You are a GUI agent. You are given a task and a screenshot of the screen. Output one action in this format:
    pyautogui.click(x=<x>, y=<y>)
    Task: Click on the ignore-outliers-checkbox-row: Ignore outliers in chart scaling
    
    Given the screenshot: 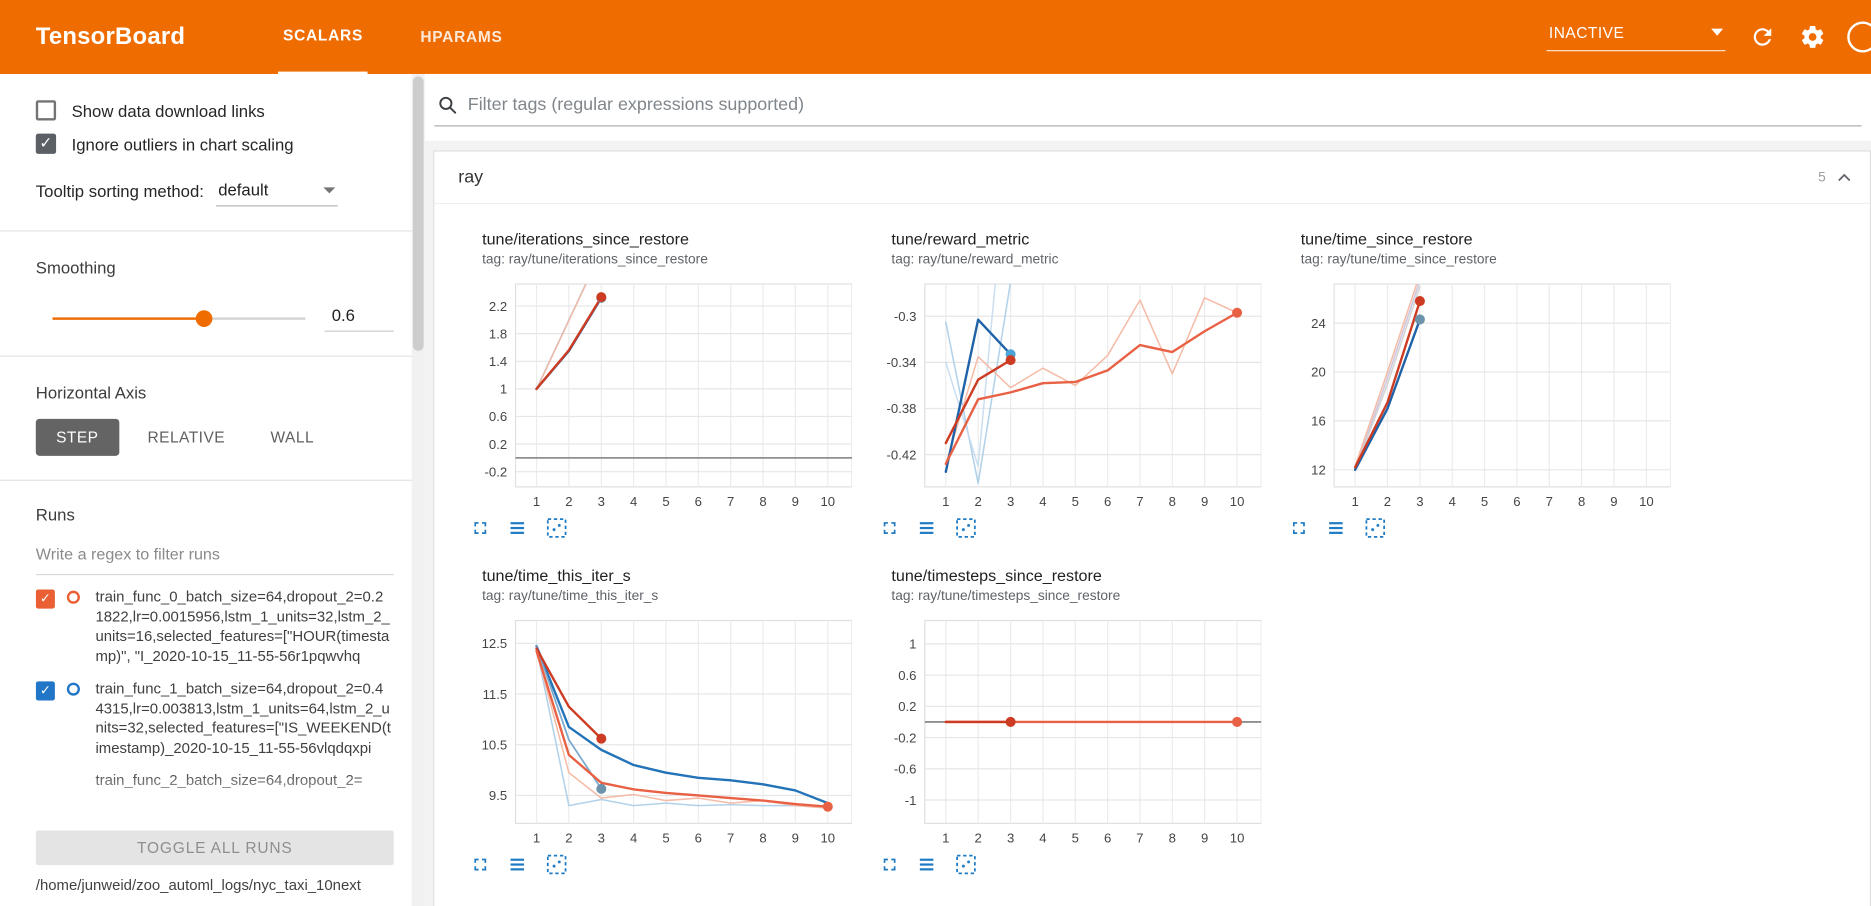 What is the action you would take?
    pyautogui.click(x=214, y=143)
    